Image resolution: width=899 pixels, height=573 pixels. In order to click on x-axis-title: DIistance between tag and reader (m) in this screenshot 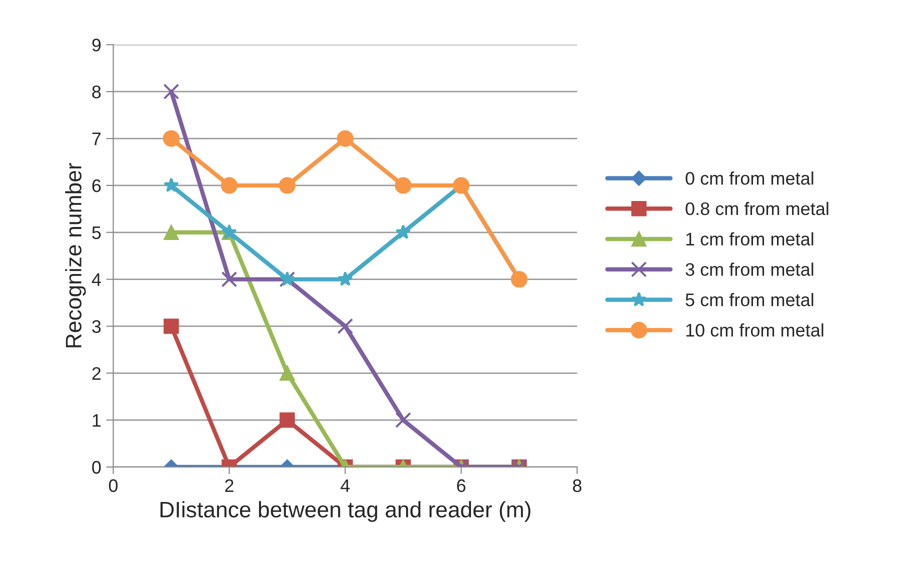, I will do `click(345, 511)`.